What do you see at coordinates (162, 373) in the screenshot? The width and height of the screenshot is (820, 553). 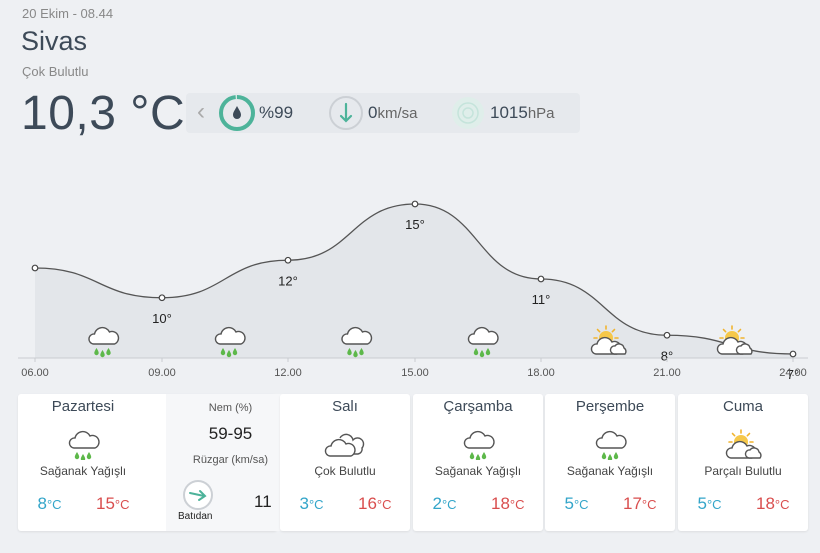 I see `time-label: 09.00` at bounding box center [162, 373].